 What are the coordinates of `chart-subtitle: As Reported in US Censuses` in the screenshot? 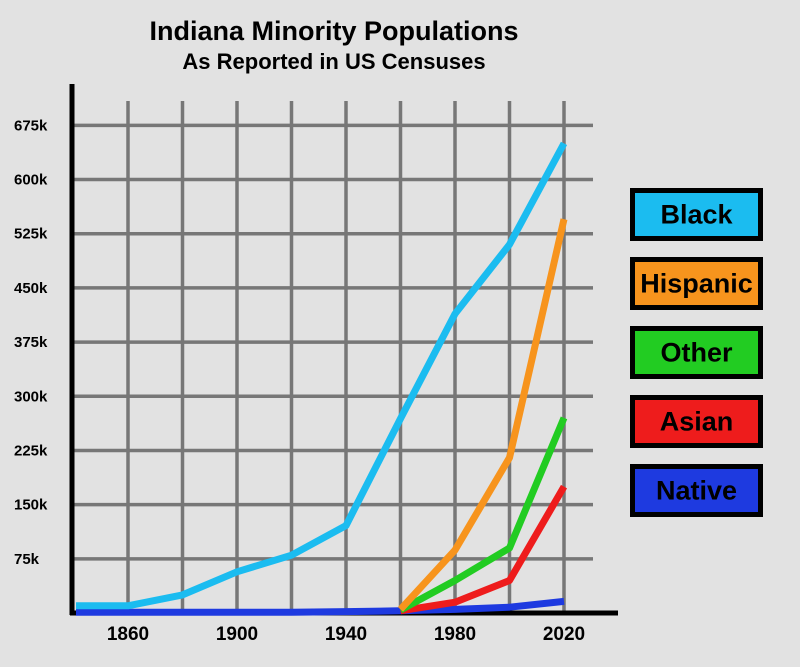 It's located at (333, 61).